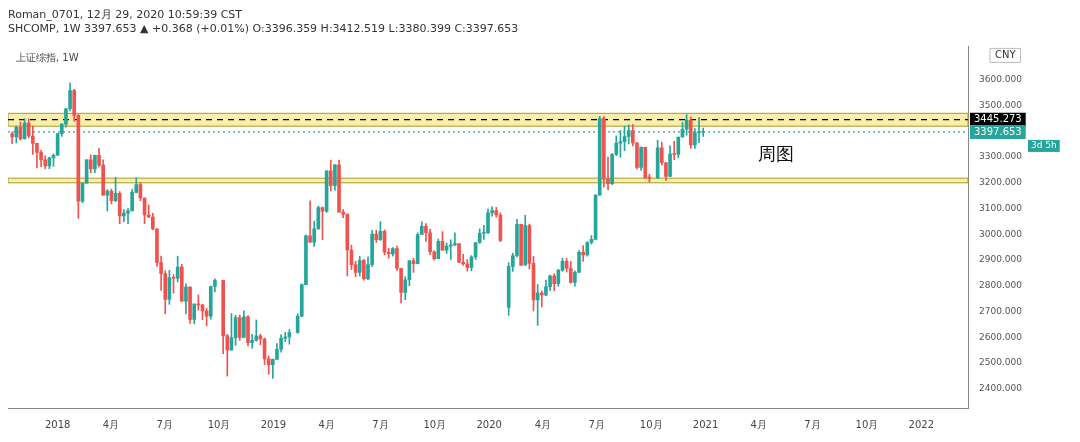 This screenshot has height=442, width=1080. What do you see at coordinates (57, 424) in the screenshot?
I see `x-tick-label: 2018` at bounding box center [57, 424].